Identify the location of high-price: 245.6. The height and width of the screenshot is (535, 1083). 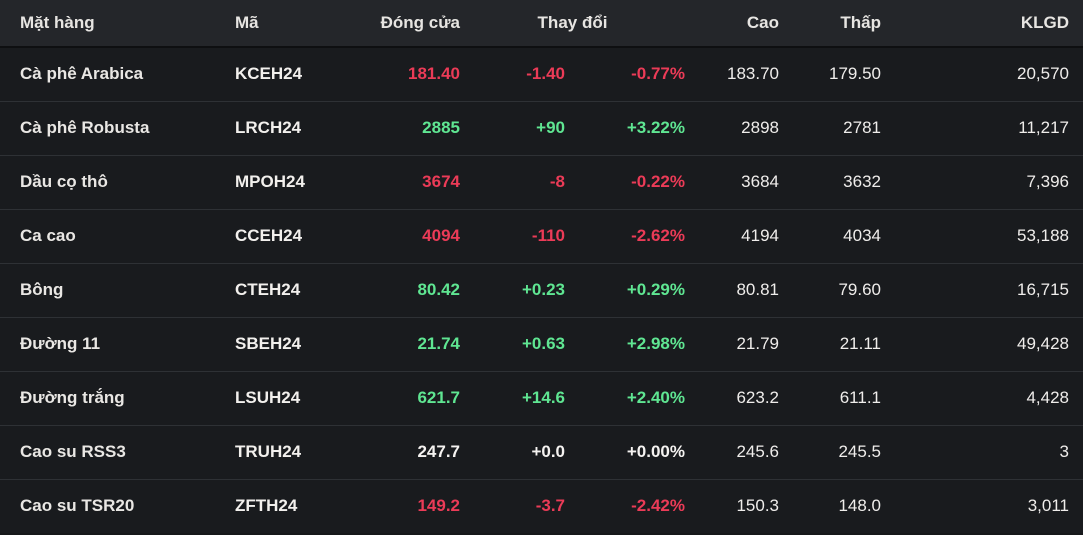
(757, 451).